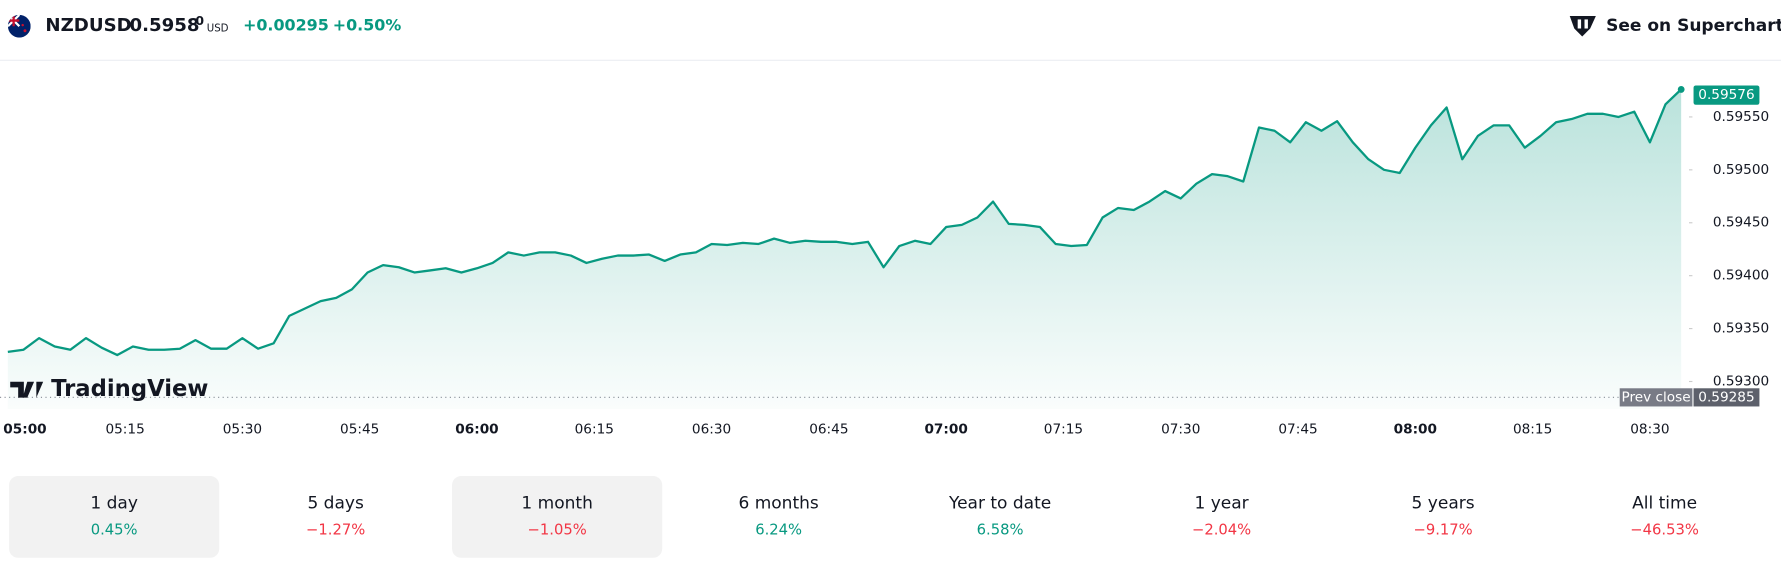 The image size is (1781, 567). What do you see at coordinates (88, 25) in the screenshot?
I see `symbol: NZDUSD` at bounding box center [88, 25].